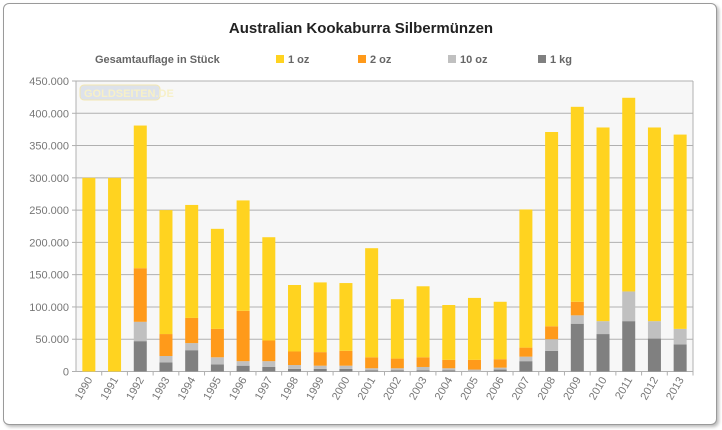  What do you see at coordinates (469, 388) in the screenshot?
I see `x-tick-label: 2005` at bounding box center [469, 388].